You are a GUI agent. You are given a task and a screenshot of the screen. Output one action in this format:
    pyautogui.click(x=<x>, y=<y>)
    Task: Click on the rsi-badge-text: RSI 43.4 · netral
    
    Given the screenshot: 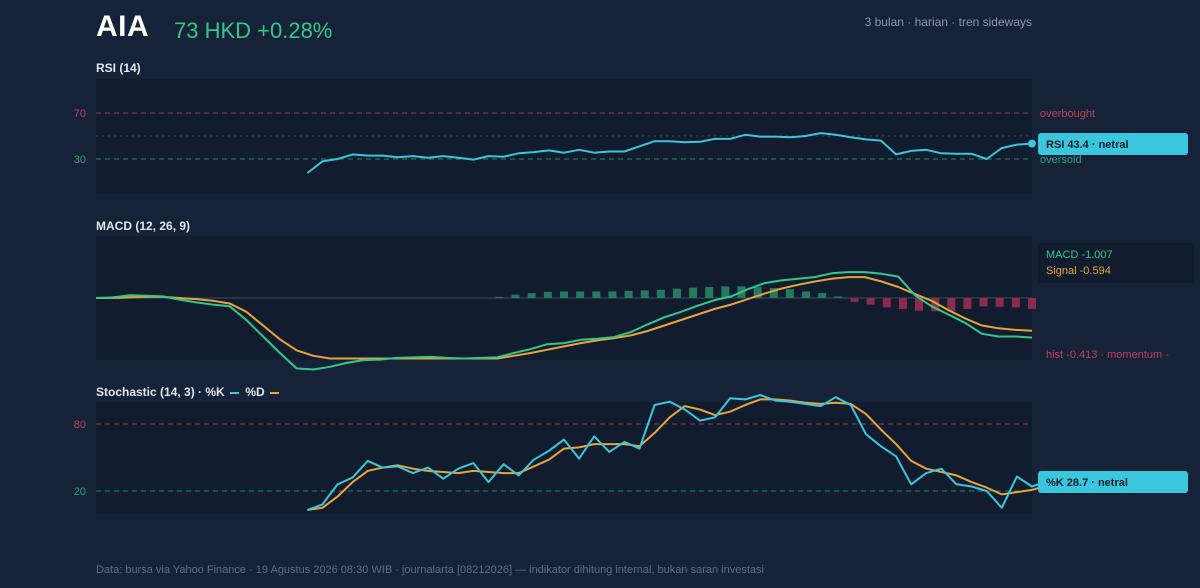 What is the action you would take?
    pyautogui.click(x=1087, y=145)
    